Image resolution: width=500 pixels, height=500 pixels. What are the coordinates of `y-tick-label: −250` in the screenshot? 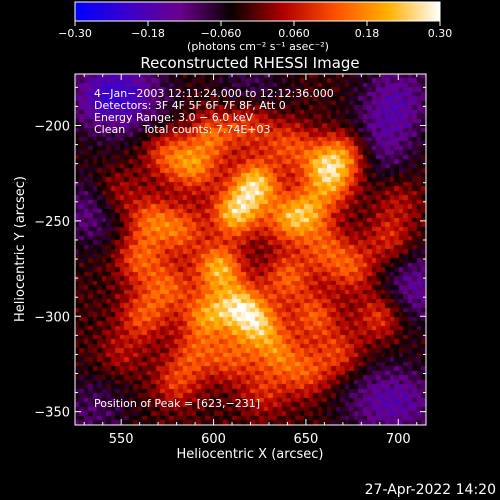 It's located at (52, 222).